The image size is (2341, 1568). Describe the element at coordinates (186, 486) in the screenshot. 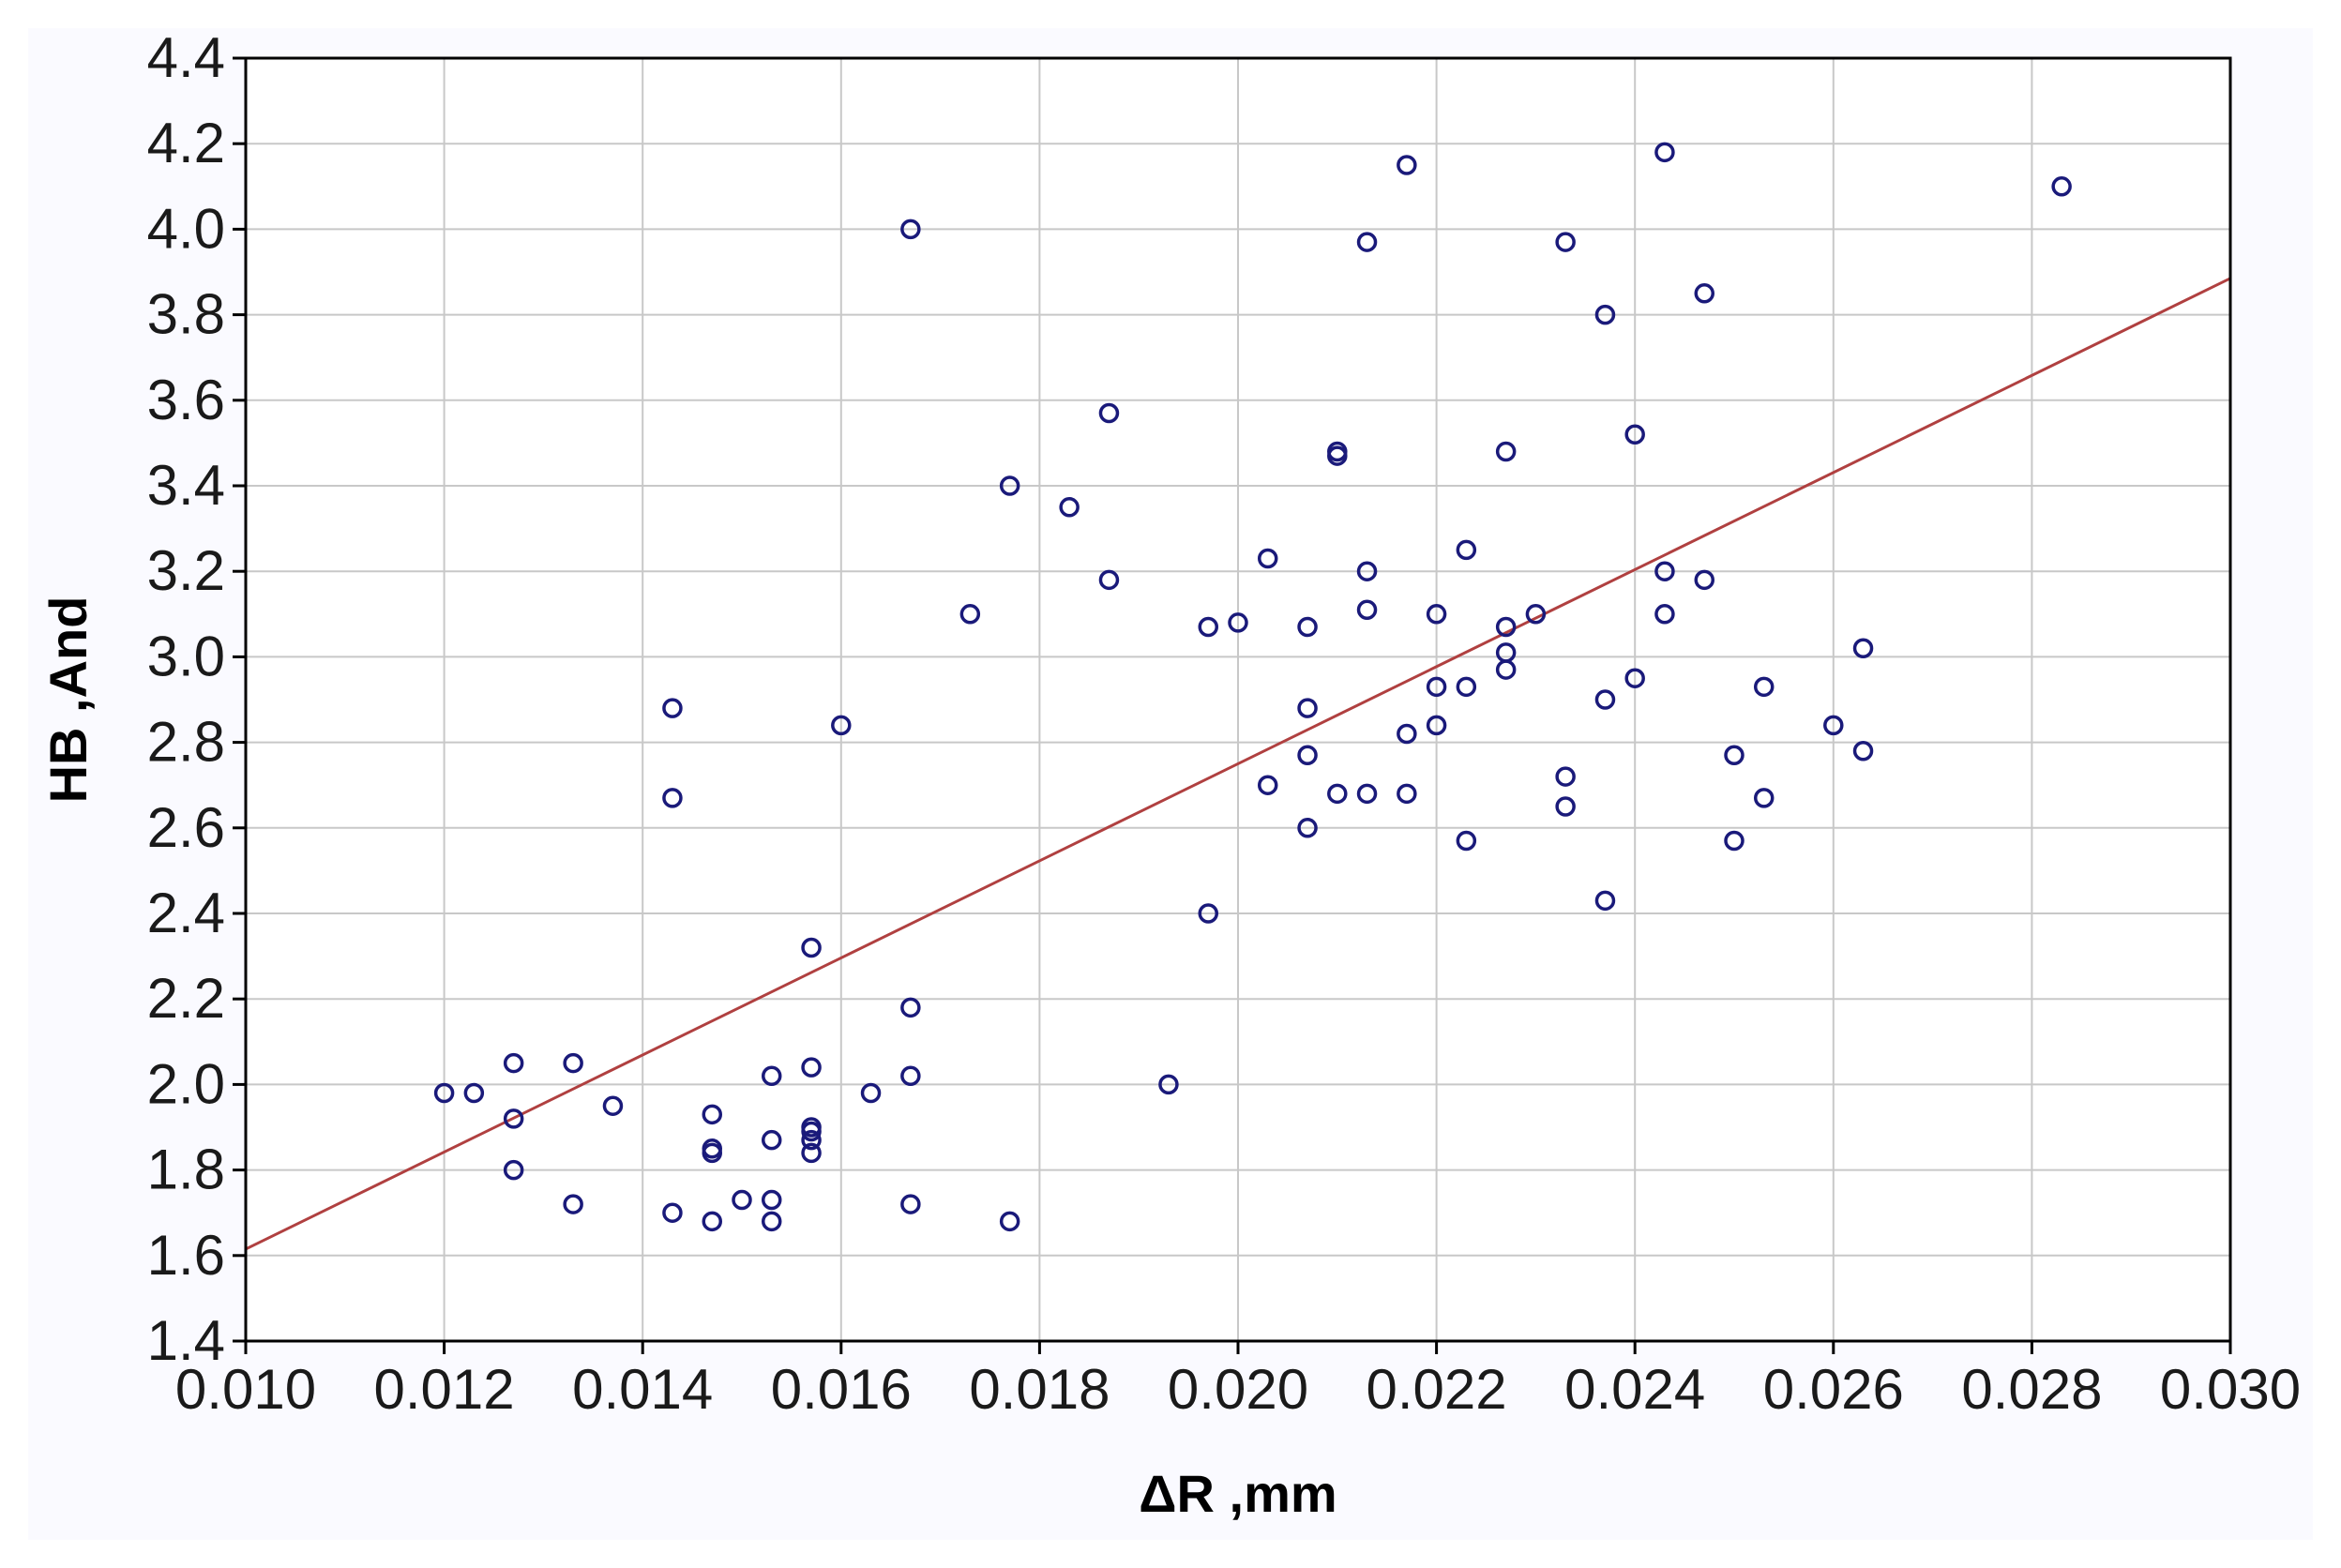

I see `y-tick-label: 3.4` at that location.